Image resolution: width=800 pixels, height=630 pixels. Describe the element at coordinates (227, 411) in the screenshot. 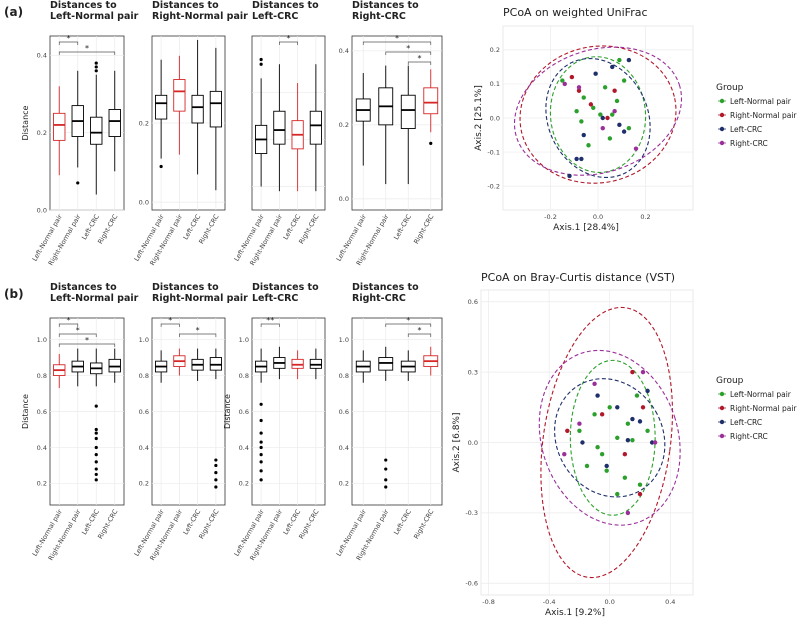

I see `y-axis-label: Distance` at that location.